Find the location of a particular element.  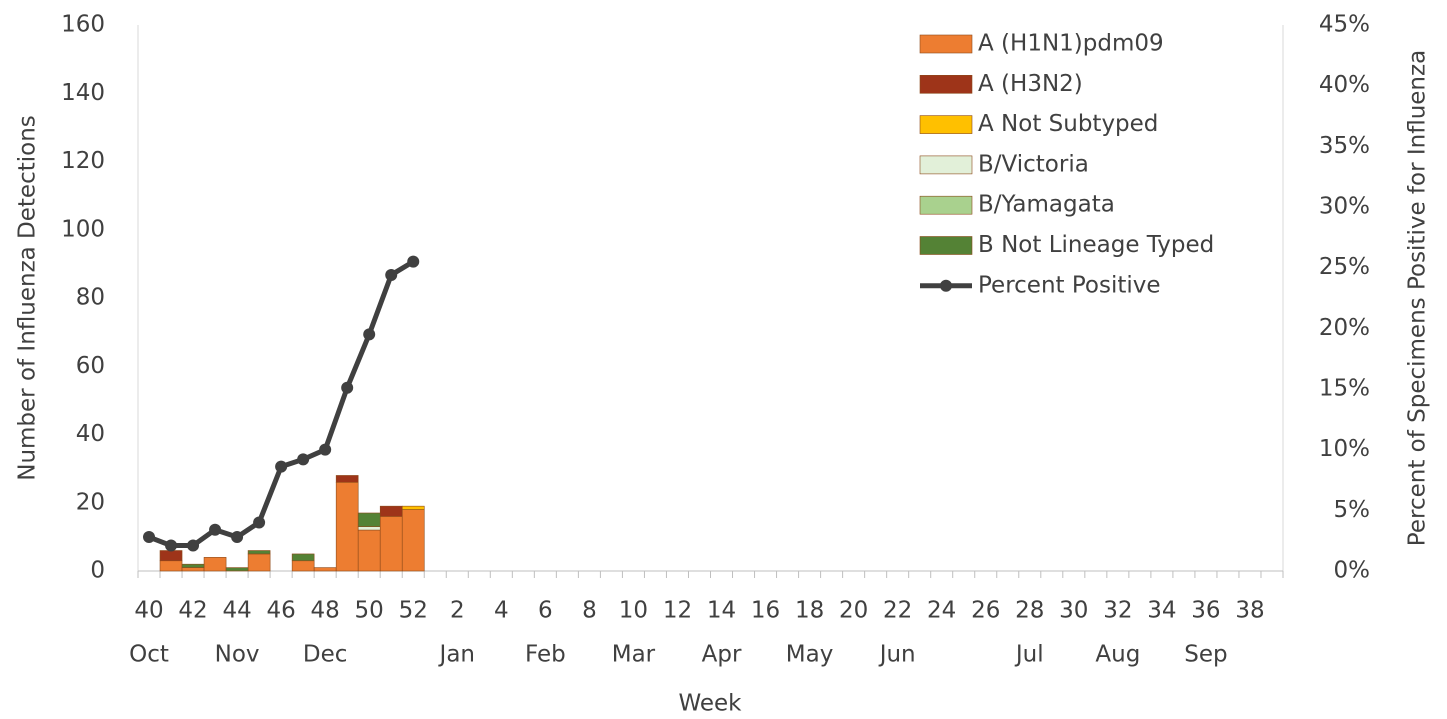

month-label: Apr is located at coordinates (722, 655).